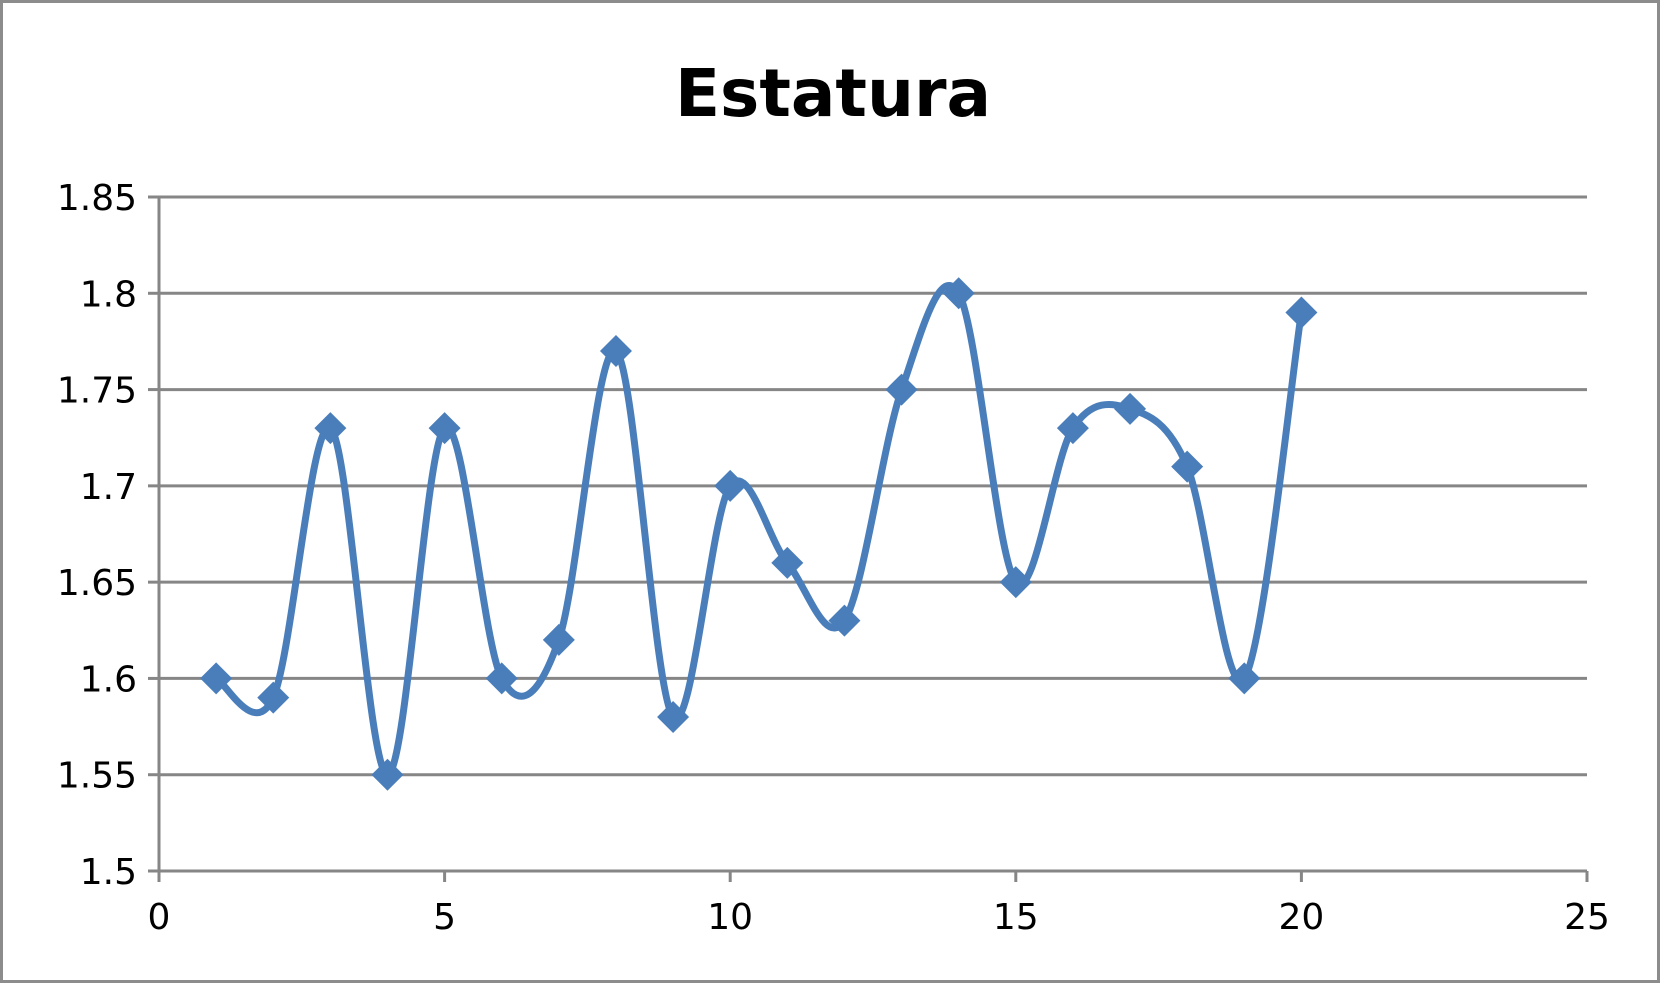 The width and height of the screenshot is (1660, 986). What do you see at coordinates (97, 391) in the screenshot?
I see `y-tick-label: 1.75` at bounding box center [97, 391].